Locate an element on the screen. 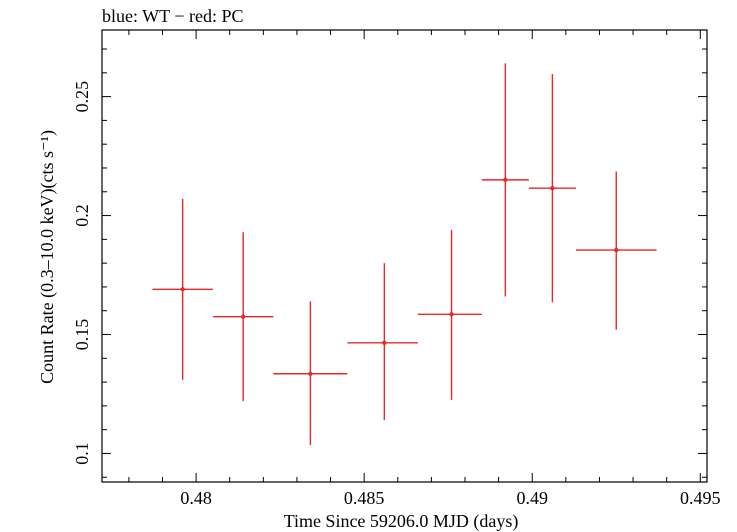 This screenshot has width=737, height=532. y-tick-label: 0.15 is located at coordinates (82, 335).